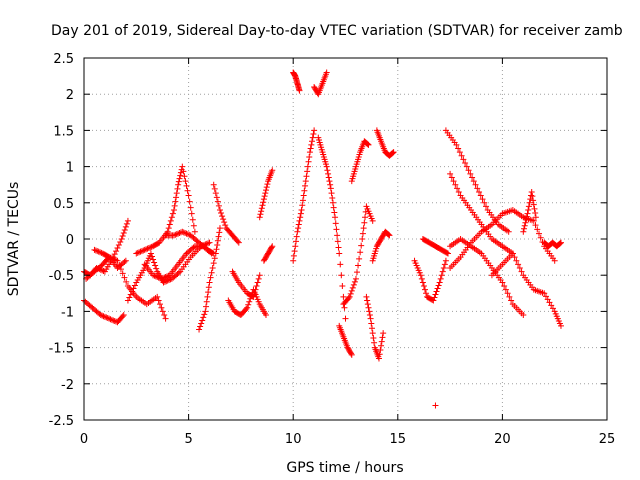  I want to click on y-tick-label: -1, so click(67, 312).